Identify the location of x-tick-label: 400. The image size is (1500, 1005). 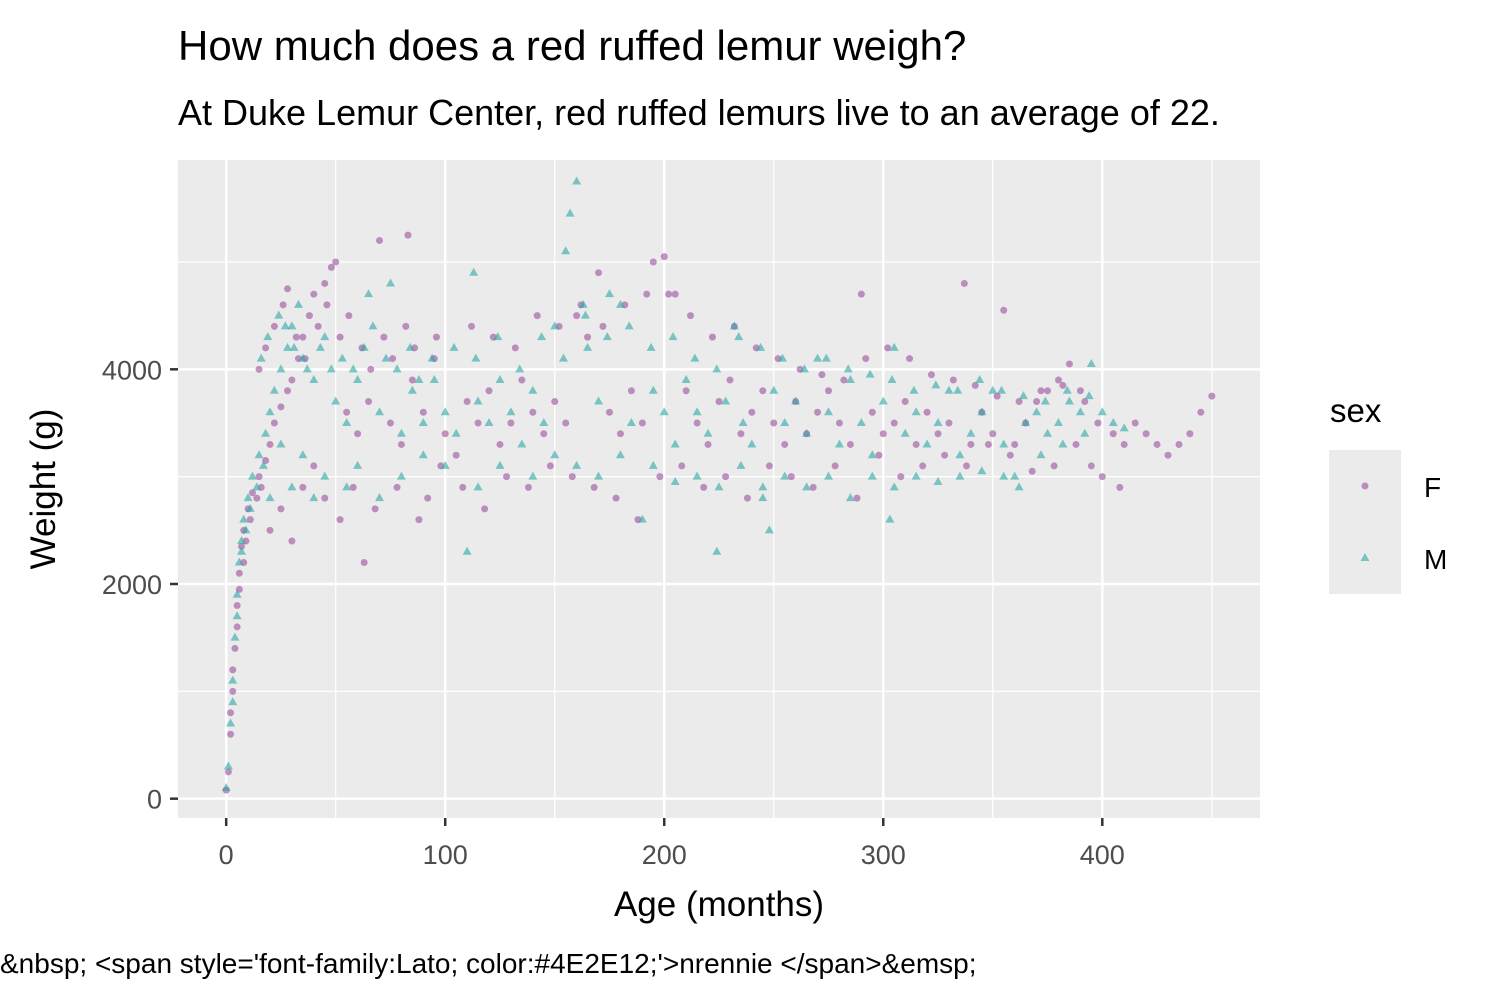
(1102, 855).